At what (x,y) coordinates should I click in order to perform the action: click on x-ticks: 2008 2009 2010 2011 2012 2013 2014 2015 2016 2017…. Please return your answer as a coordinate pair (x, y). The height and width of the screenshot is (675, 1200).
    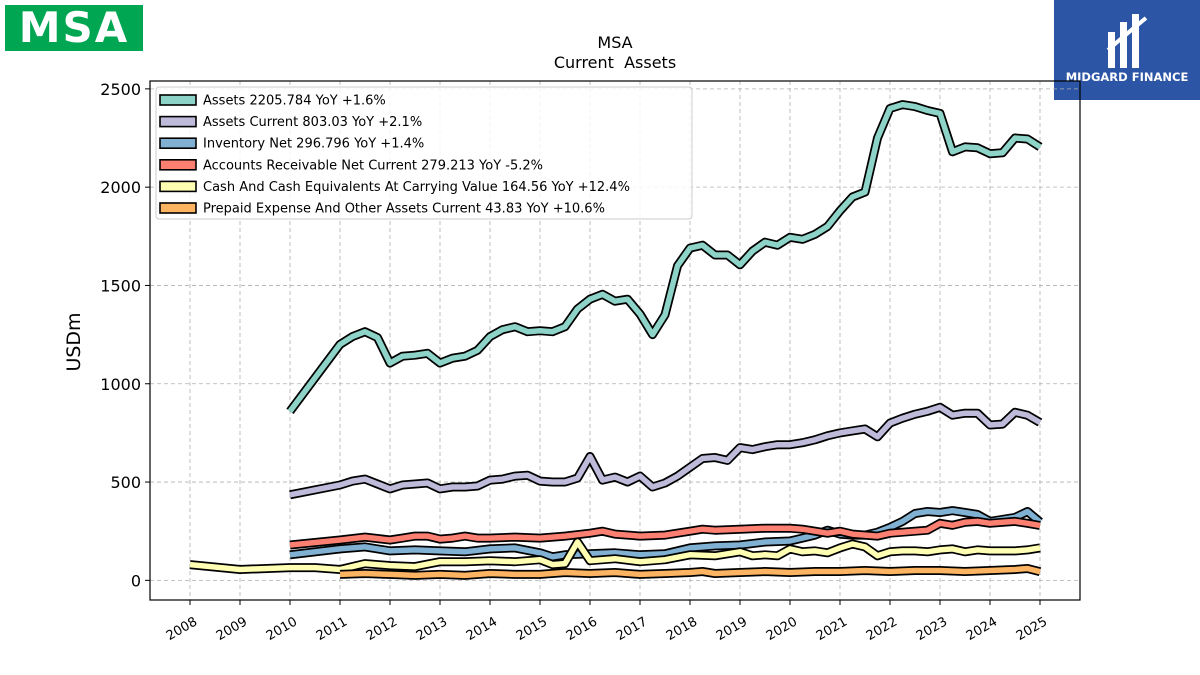
    Looking at the image, I should click on (607, 622).